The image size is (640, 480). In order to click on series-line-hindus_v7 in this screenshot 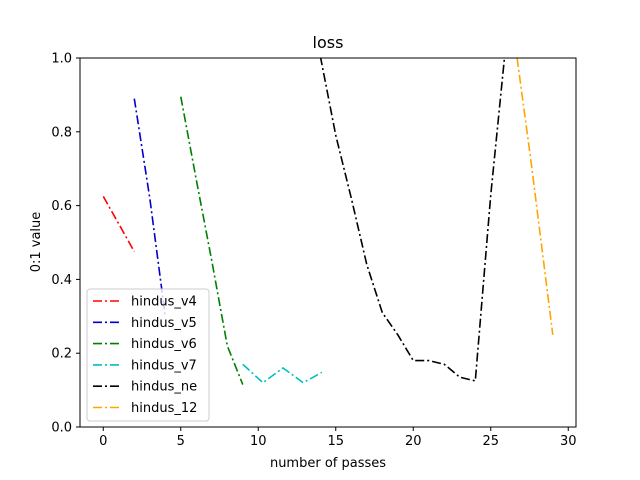, I will do `click(282, 373)`.